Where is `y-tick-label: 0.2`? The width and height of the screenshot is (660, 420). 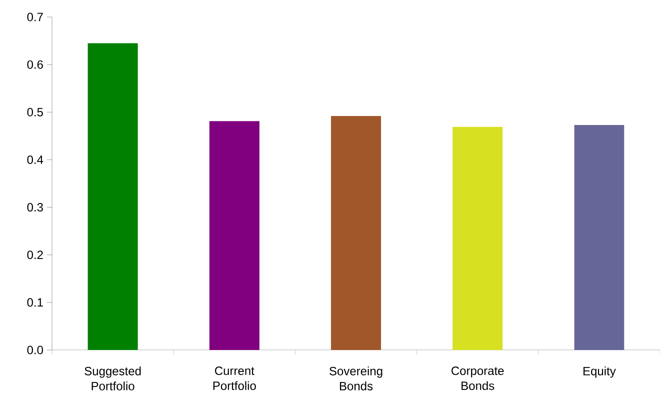
y-tick-label: 0.2 is located at coordinates (35, 255).